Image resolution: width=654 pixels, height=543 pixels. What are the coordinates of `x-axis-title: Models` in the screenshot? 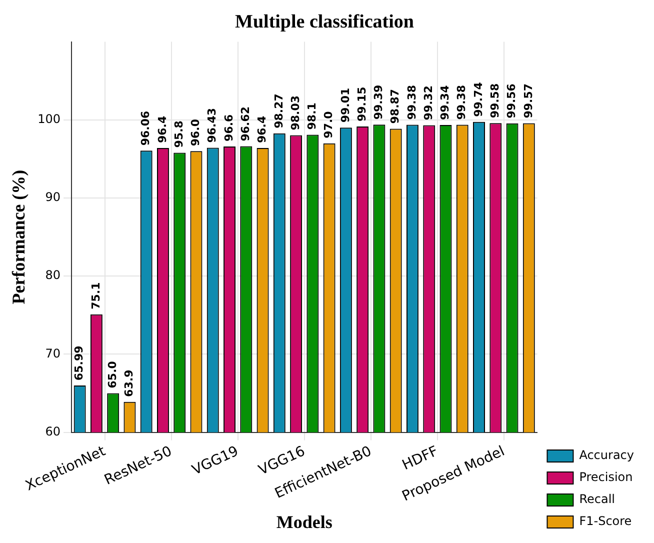 It's located at (304, 522).